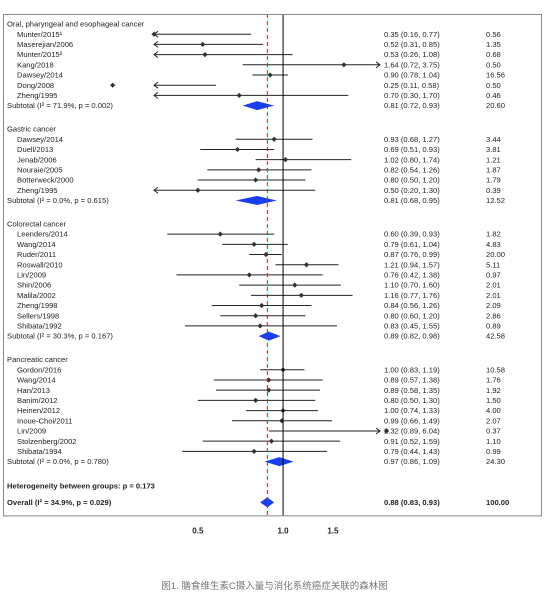 The height and width of the screenshot is (596, 549). I want to click on study-estimate: 2.32 (0.89, 6.04), so click(412, 431).